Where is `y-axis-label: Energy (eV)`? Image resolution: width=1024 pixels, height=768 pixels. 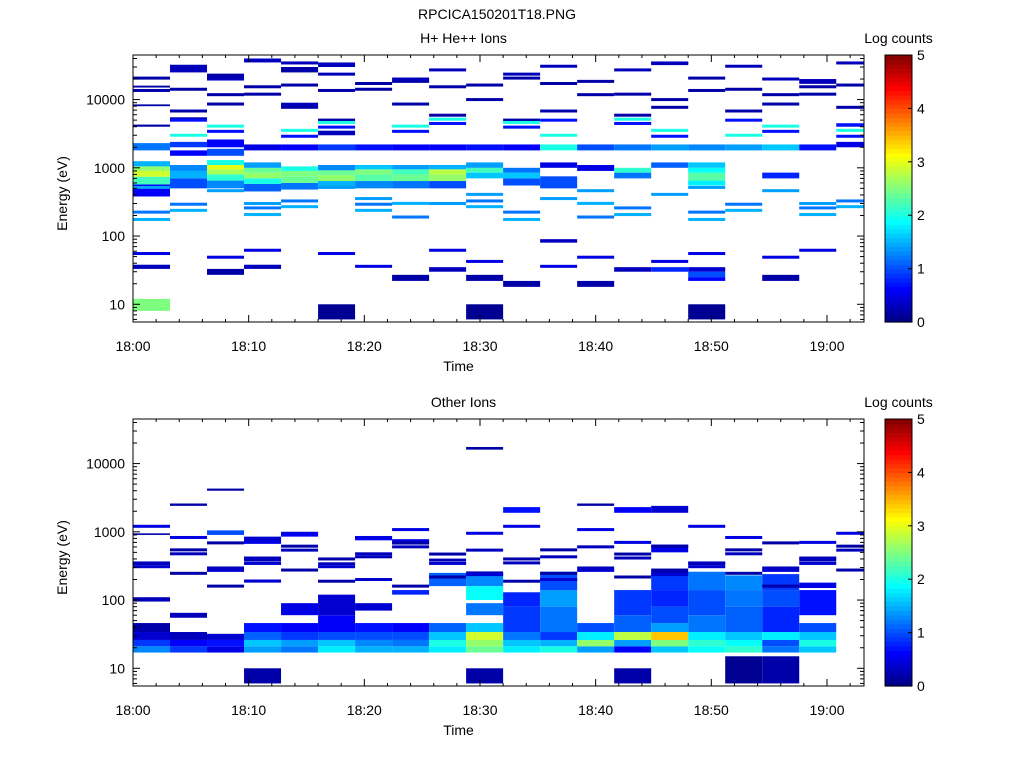 y-axis-label: Energy (eV) is located at coordinates (62, 193).